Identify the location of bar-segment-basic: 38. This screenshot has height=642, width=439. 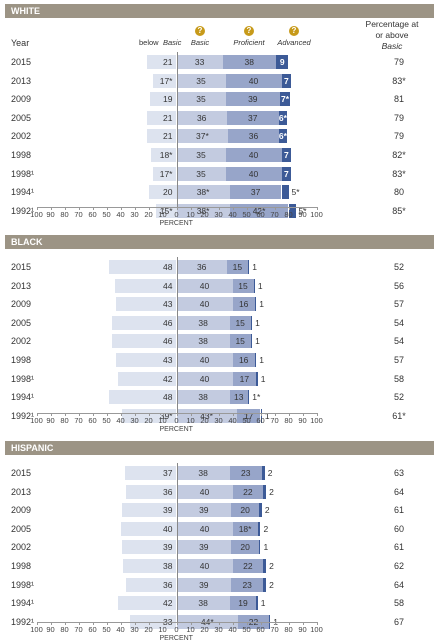
(203, 341).